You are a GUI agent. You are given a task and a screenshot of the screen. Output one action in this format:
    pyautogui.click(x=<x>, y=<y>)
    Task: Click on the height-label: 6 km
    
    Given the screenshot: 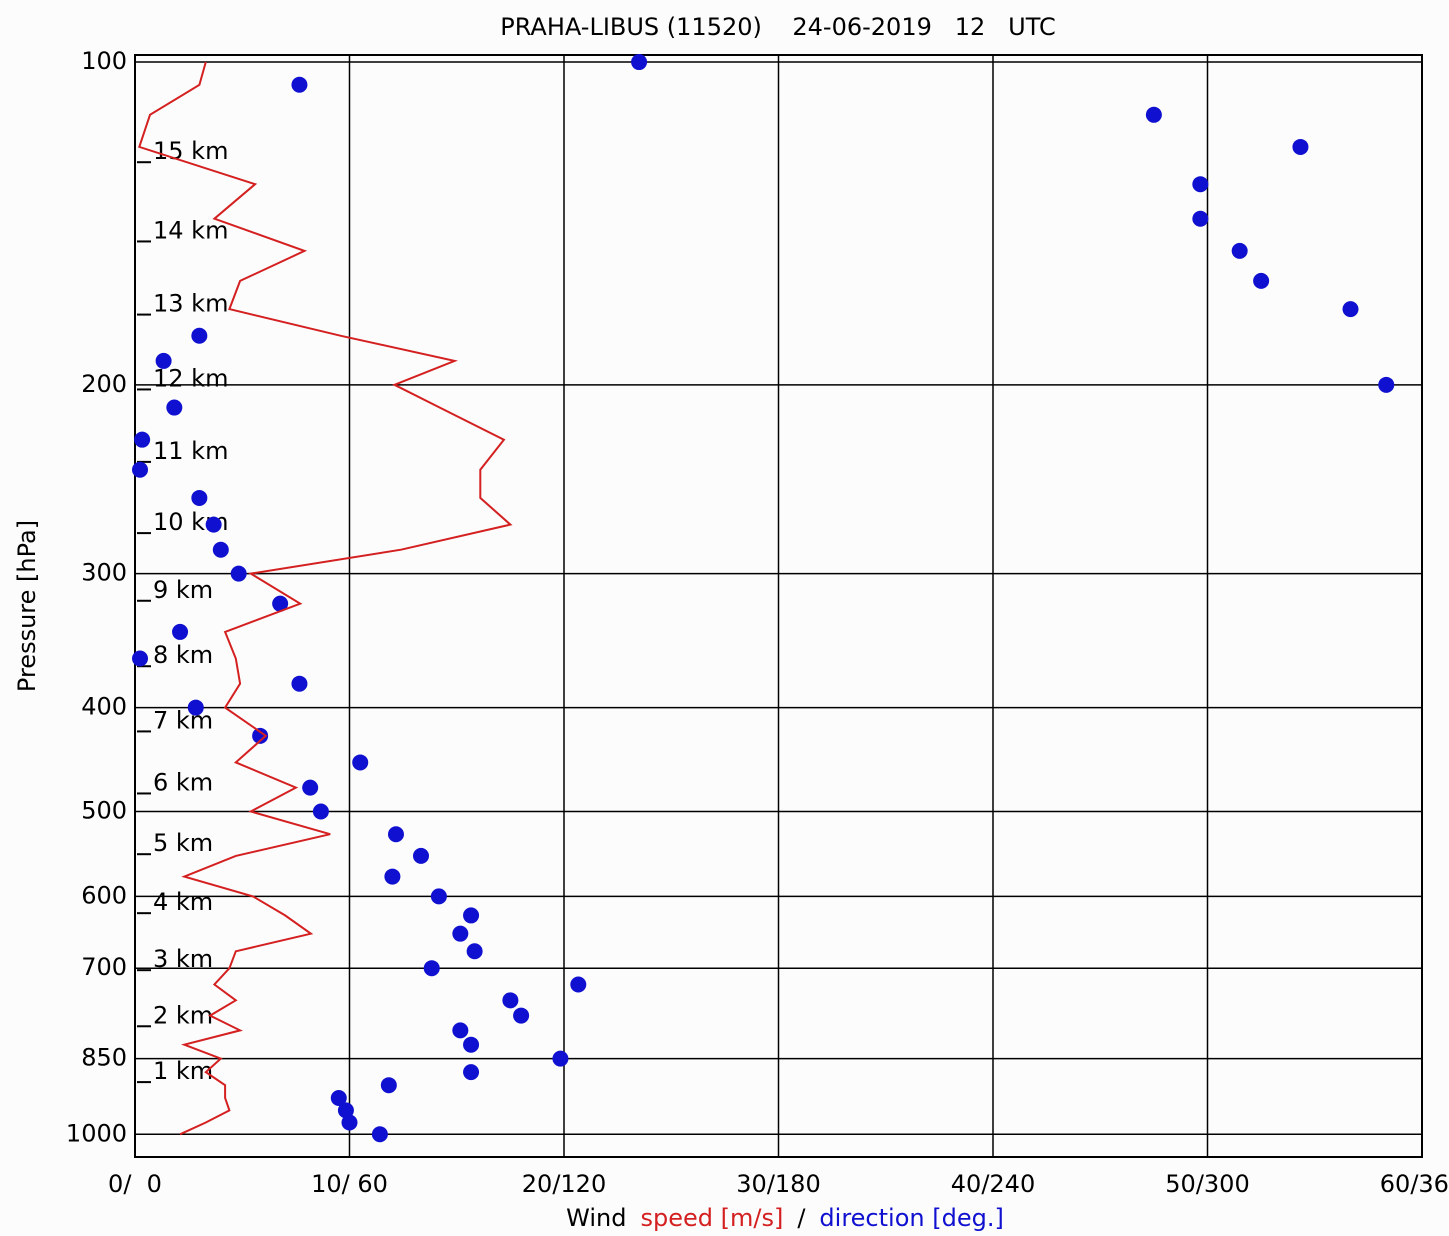 What is the action you would take?
    pyautogui.click(x=183, y=782)
    